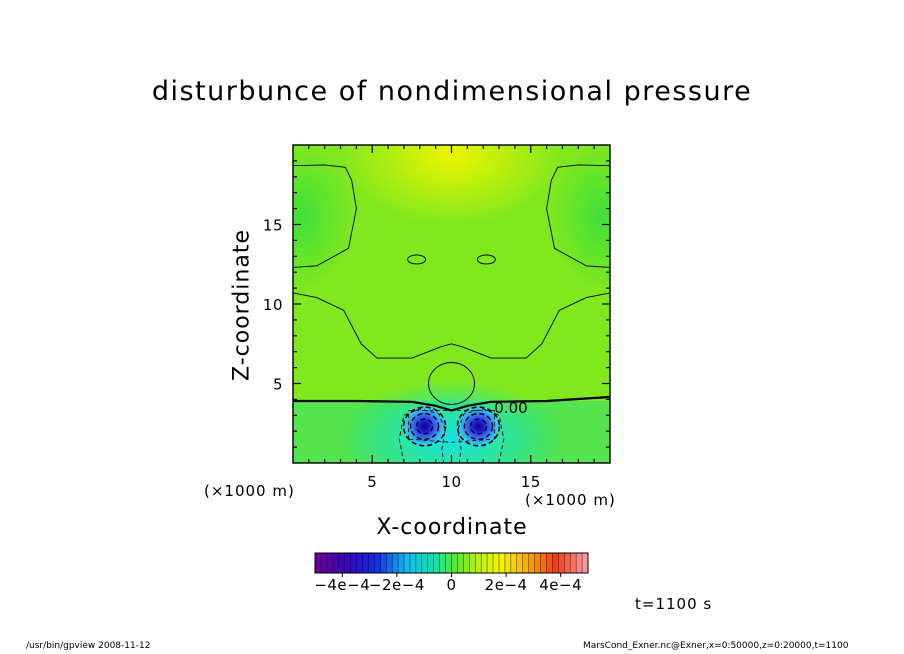 This screenshot has height=654, width=904. What do you see at coordinates (451, 185) in the screenshot?
I see `field-upper-maximum` at bounding box center [451, 185].